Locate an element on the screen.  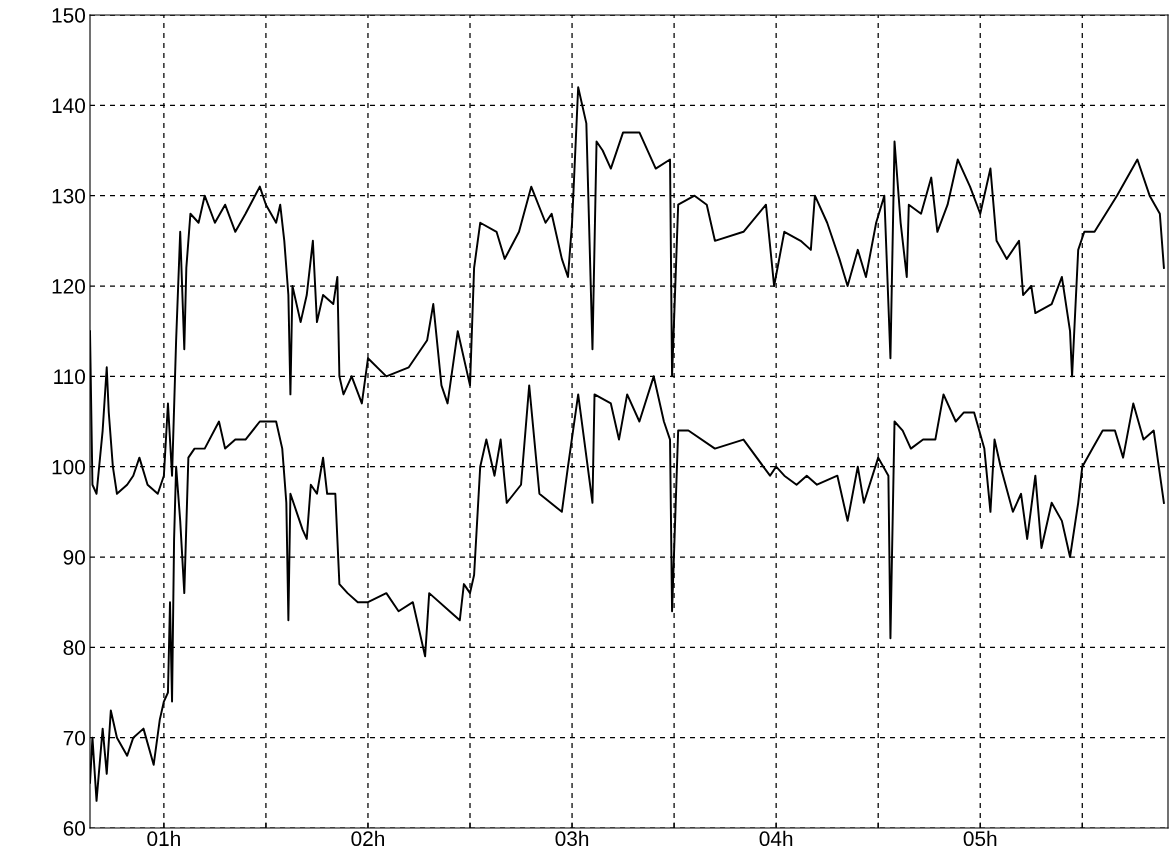
x-tick-label: 01h is located at coordinates (163, 838).